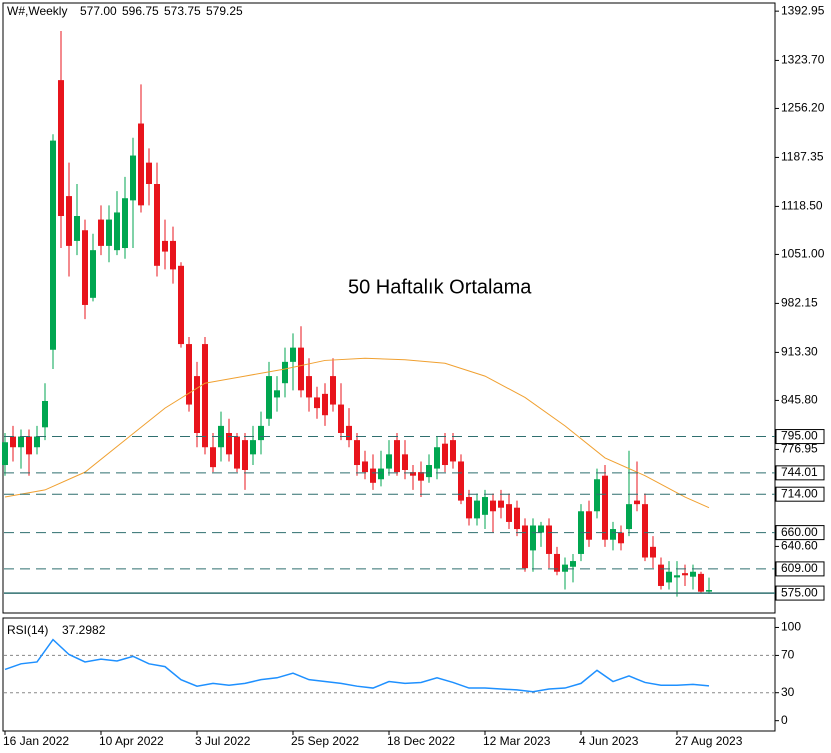 The height and width of the screenshot is (753, 831). Describe the element at coordinates (421, 741) in the screenshot. I see `x-tick-label: 18 Dec 2022` at that location.